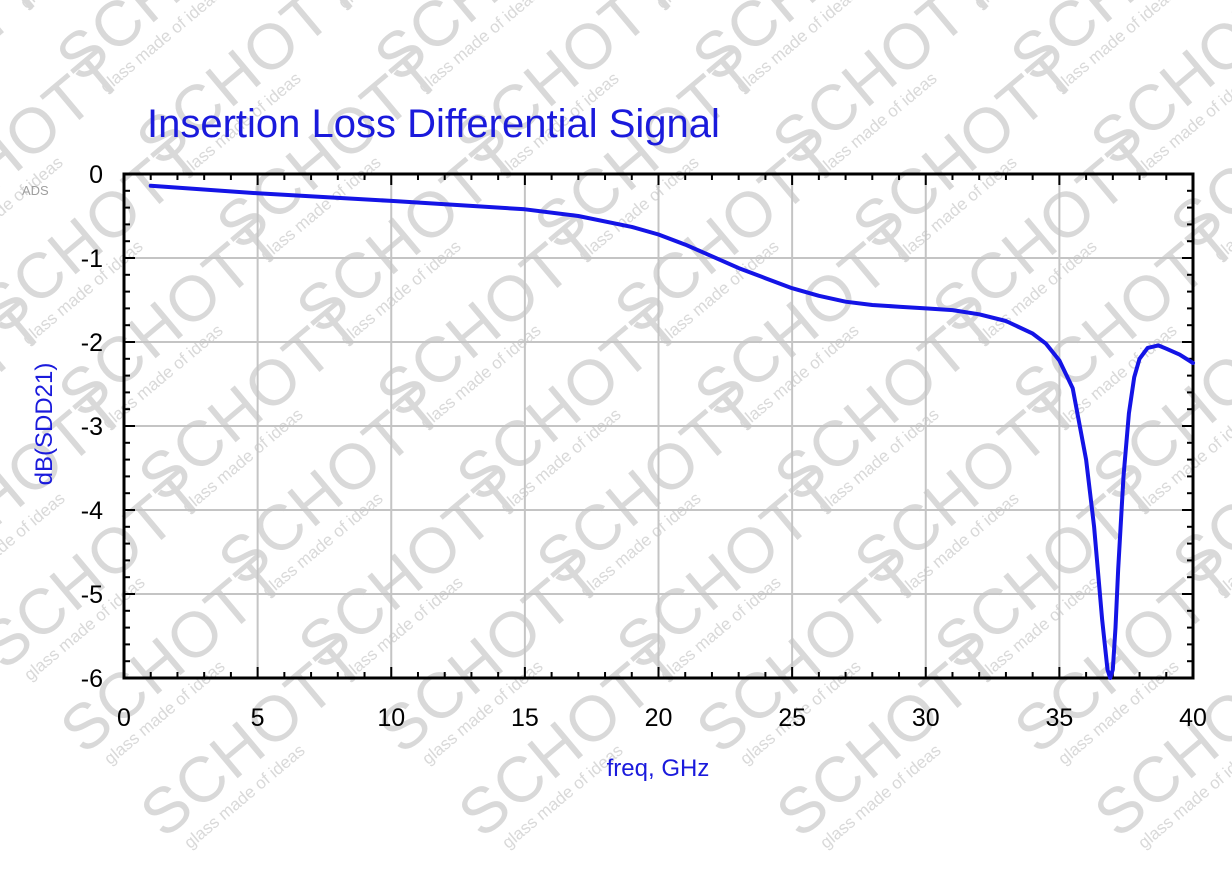  I want to click on chart-title: Insertion Loss Differential Signal, so click(433, 124).